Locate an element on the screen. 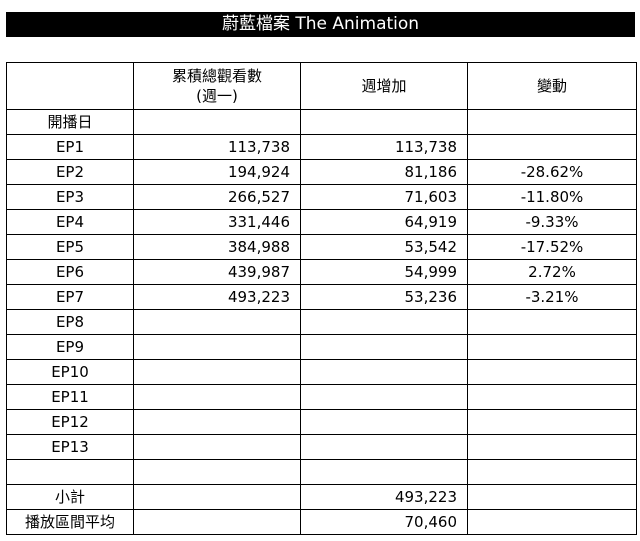  table-row: EP12 is located at coordinates (321, 422).